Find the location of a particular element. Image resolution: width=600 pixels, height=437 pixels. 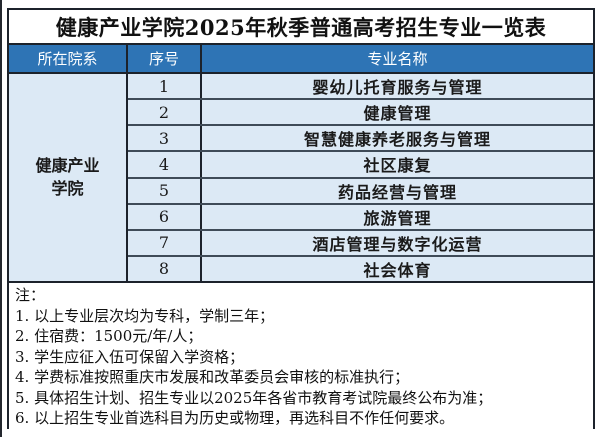

row-number: 3 is located at coordinates (165, 138).